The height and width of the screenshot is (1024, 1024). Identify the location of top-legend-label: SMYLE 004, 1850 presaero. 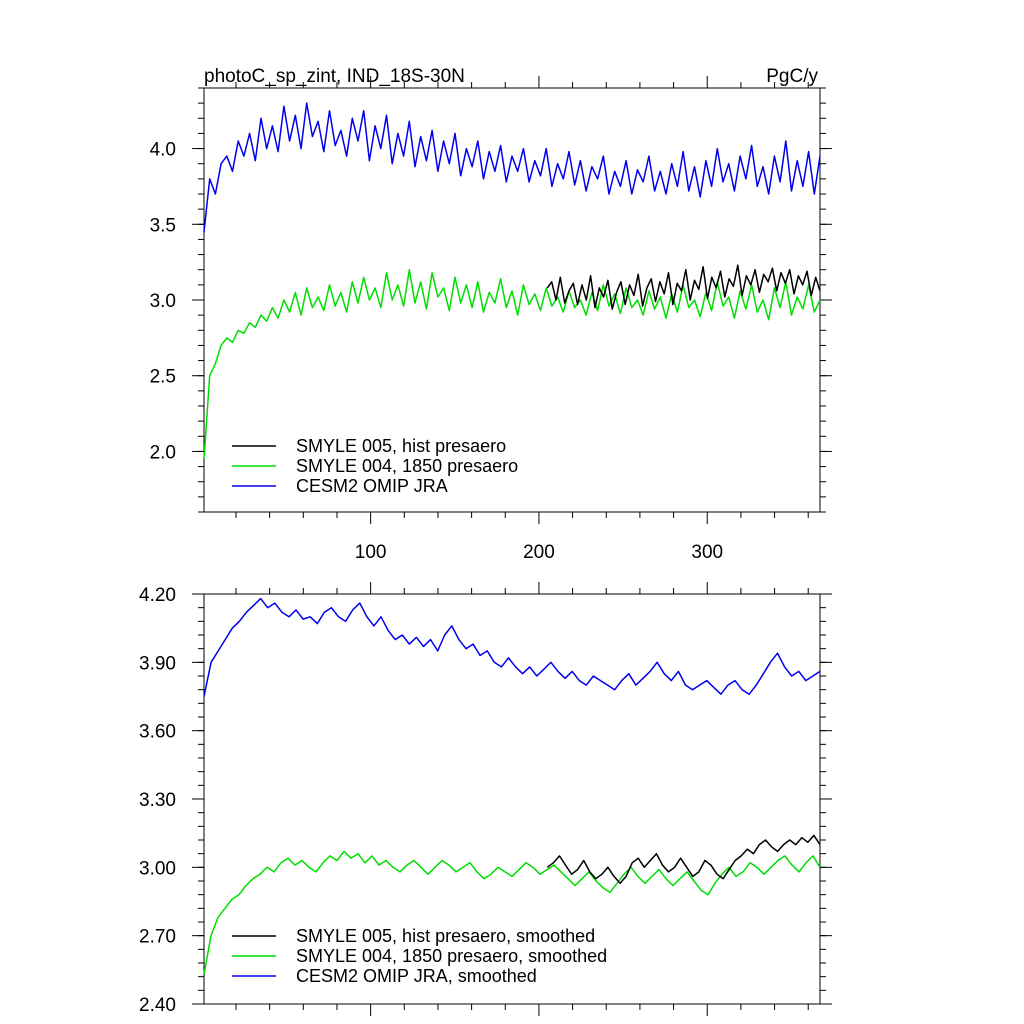
(407, 466).